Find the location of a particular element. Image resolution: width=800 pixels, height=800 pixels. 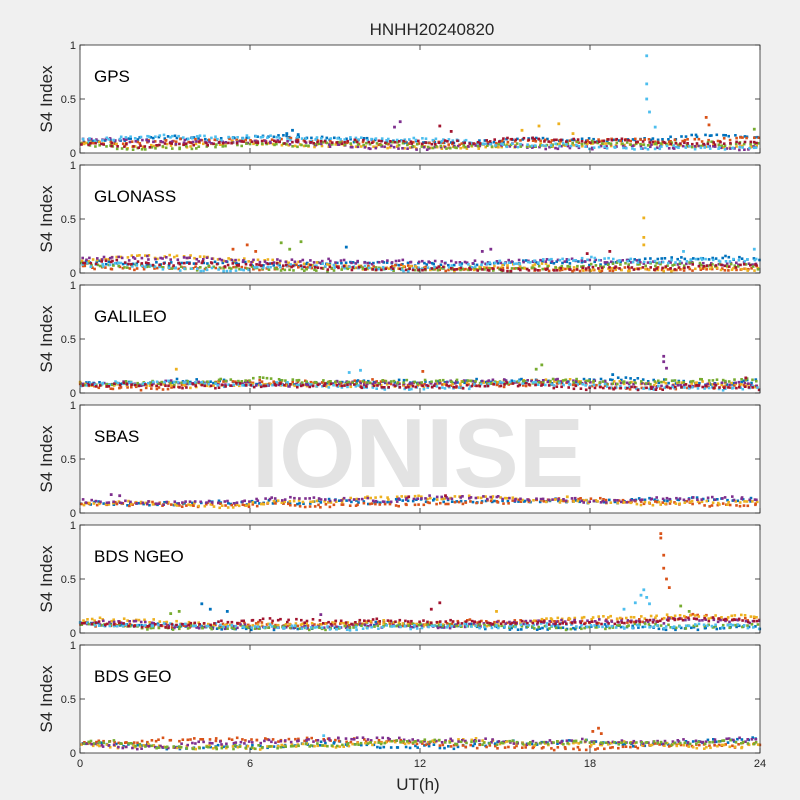

axes-face is located at coordinates (420, 339).